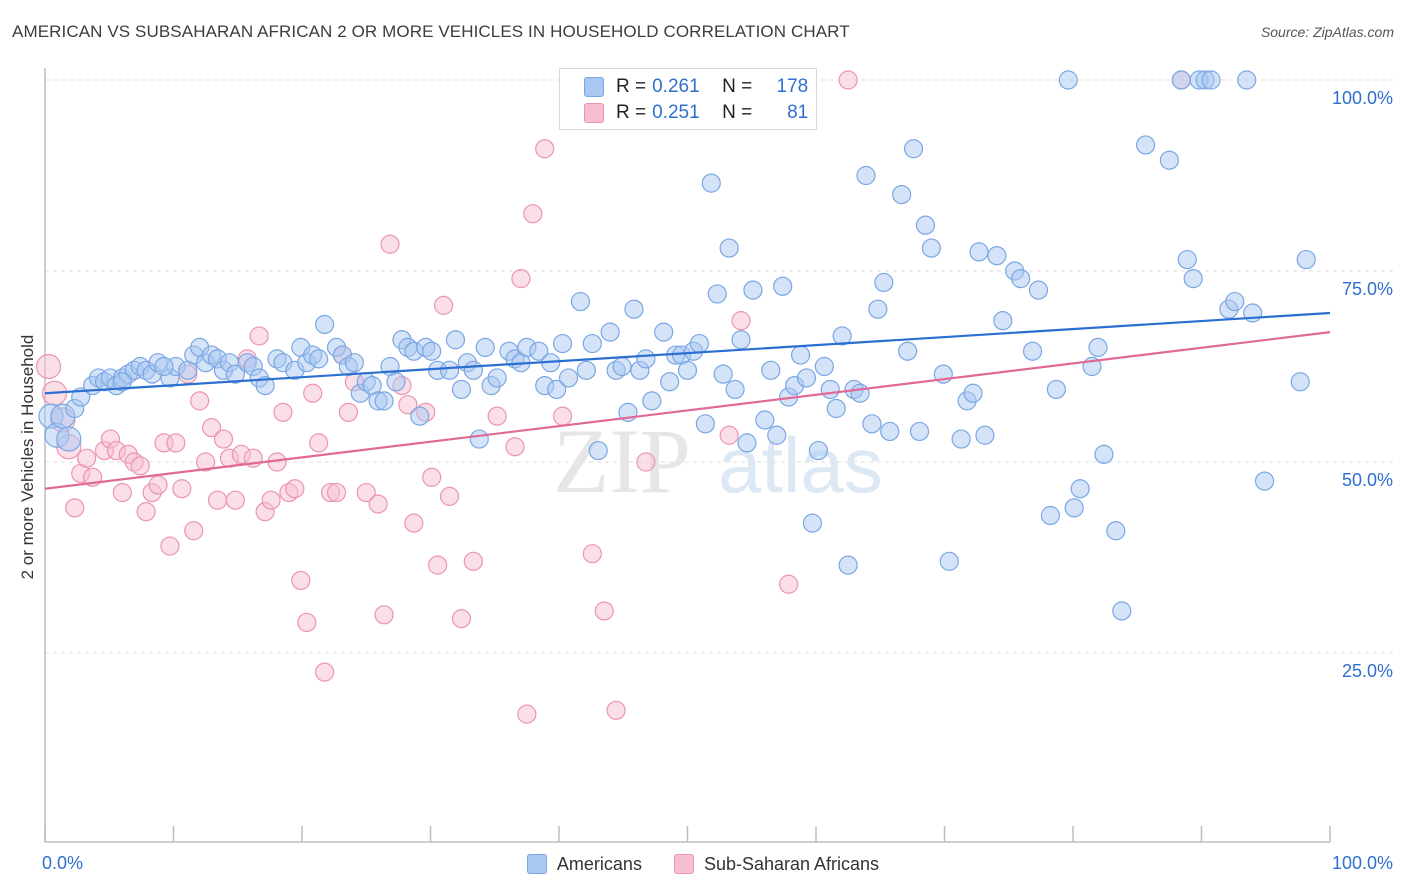 Image resolution: width=1406 pixels, height=892 pixels. Describe the element at coordinates (800, 465) in the screenshot. I see `watermark-atlas: atlas` at that location.